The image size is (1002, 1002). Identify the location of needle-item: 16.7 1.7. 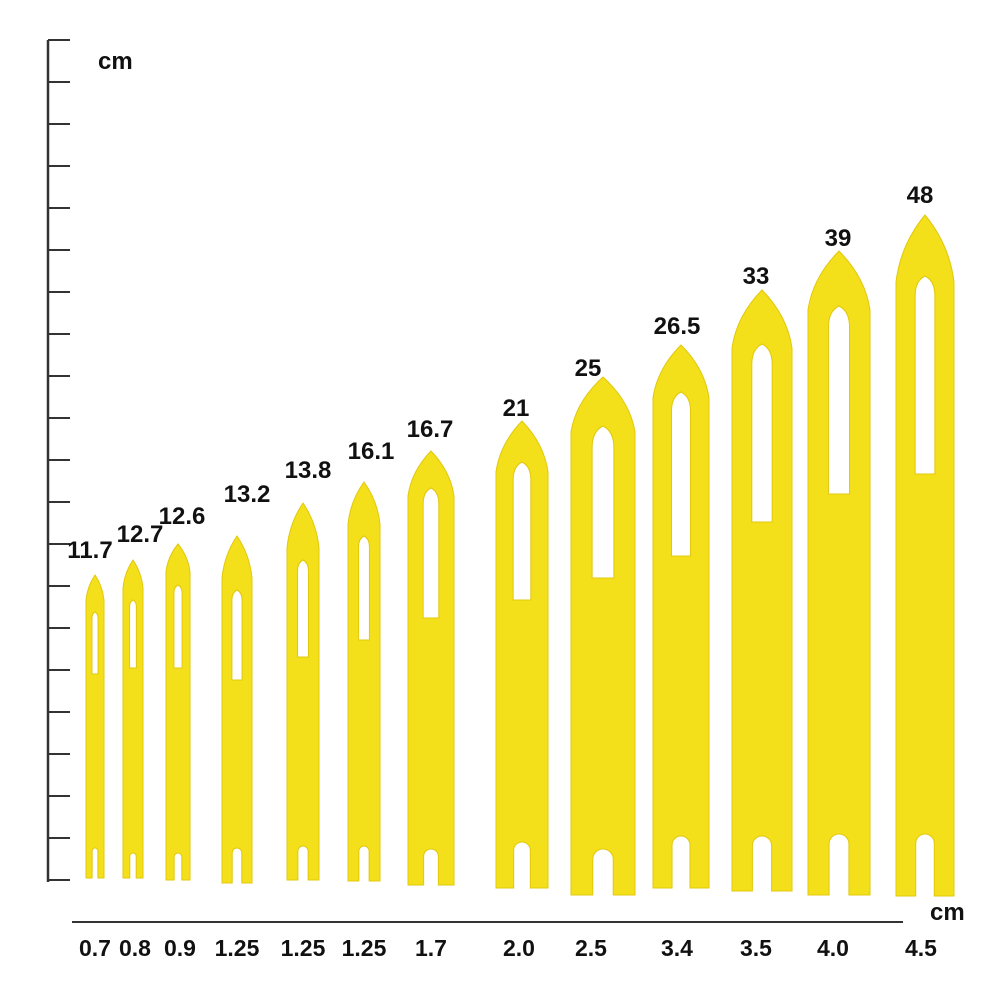
(431, 688).